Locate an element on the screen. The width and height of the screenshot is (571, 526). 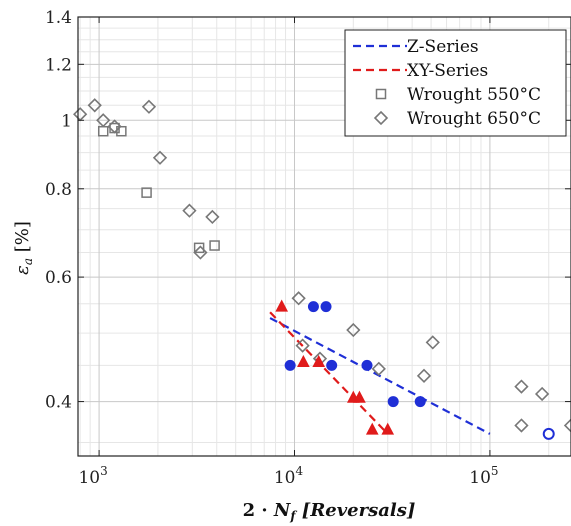
legend-entry-xy-series: XY-Series is located at coordinates (420, 71).